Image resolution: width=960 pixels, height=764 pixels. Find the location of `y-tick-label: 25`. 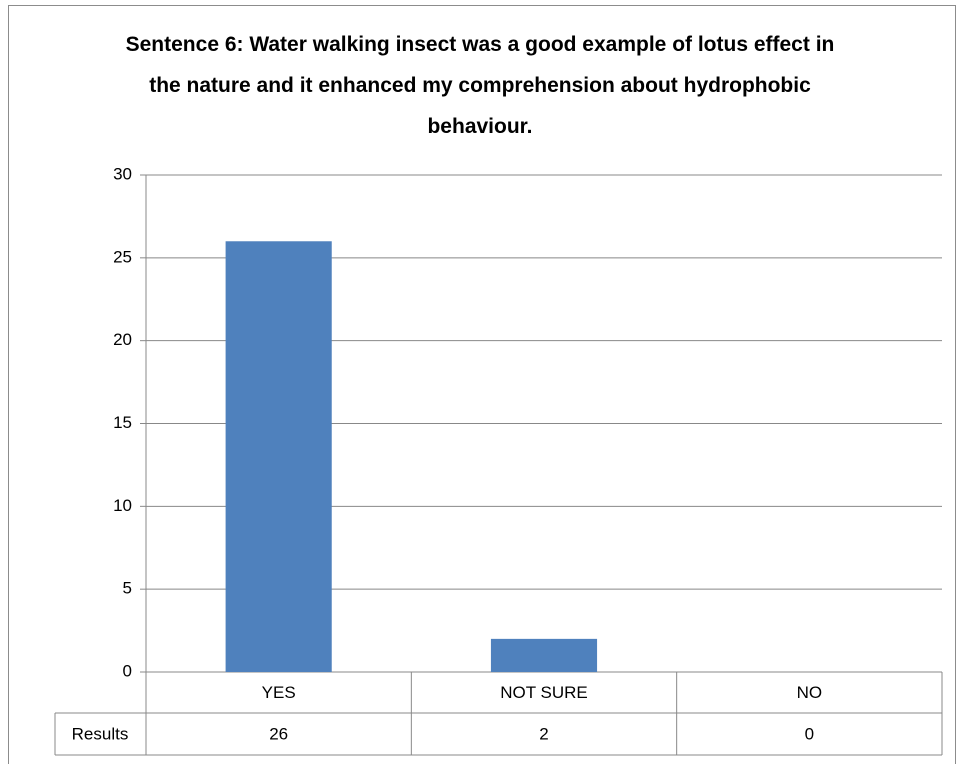

y-tick-label: 25 is located at coordinates (122, 256).